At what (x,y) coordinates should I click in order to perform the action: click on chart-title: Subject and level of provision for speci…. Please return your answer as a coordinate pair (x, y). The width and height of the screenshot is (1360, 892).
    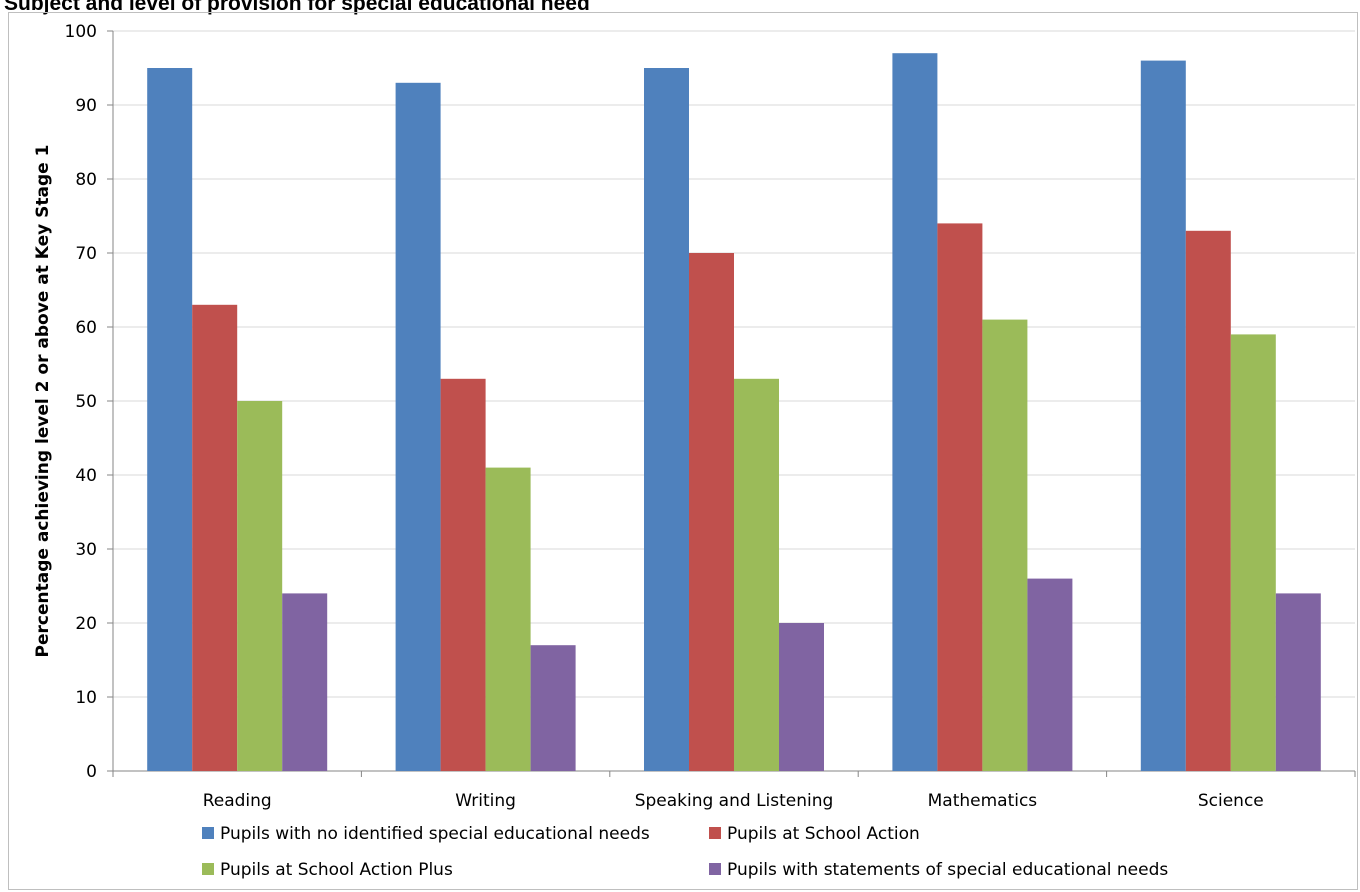
    Looking at the image, I should click on (297, 7).